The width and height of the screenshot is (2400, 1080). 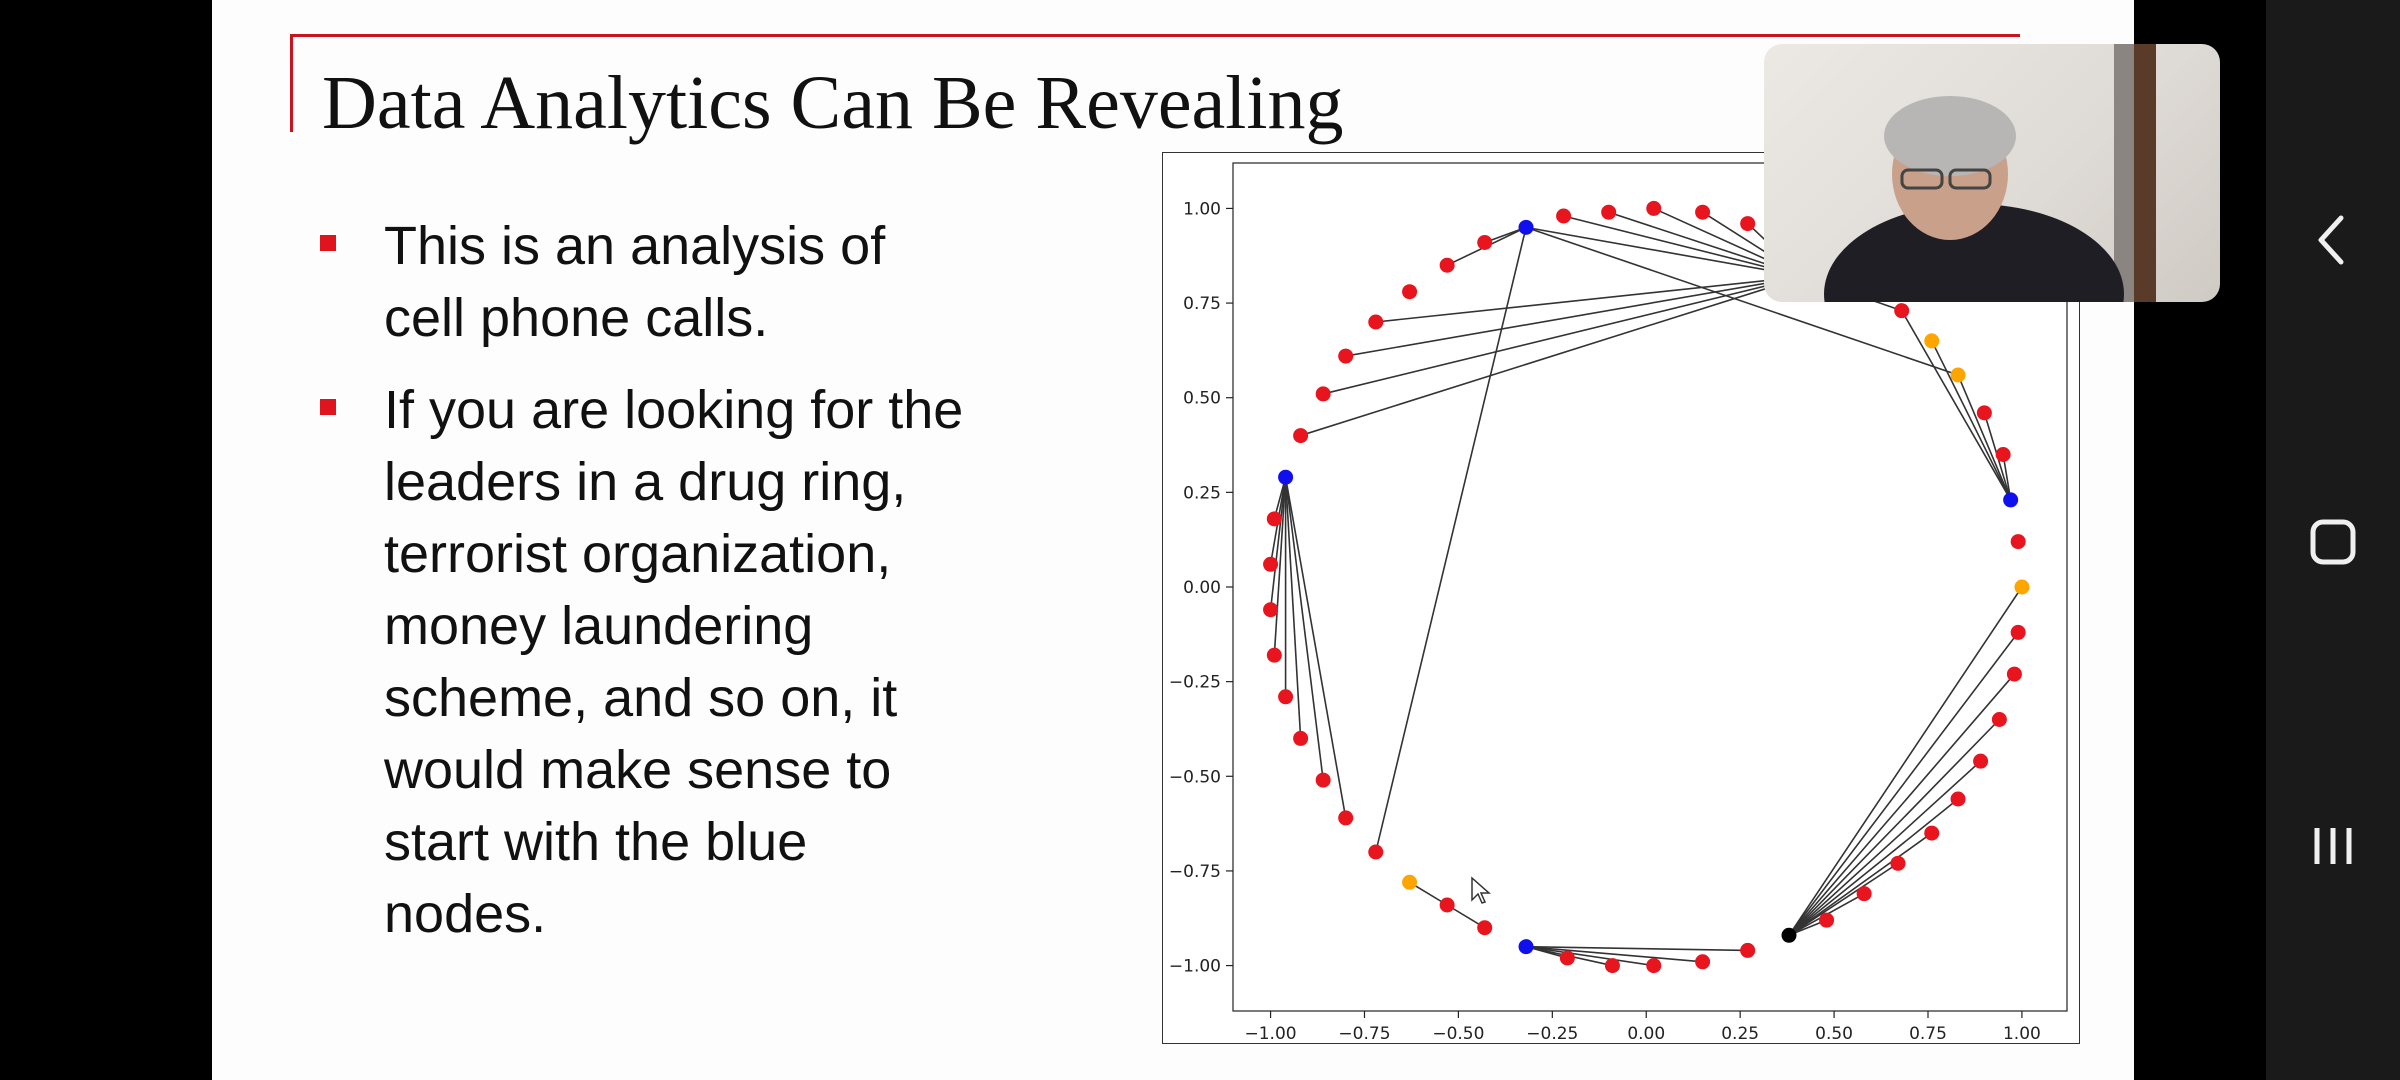 I want to click on bullet-item: This is an analysis of cell phone calls., so click(x=660, y=282).